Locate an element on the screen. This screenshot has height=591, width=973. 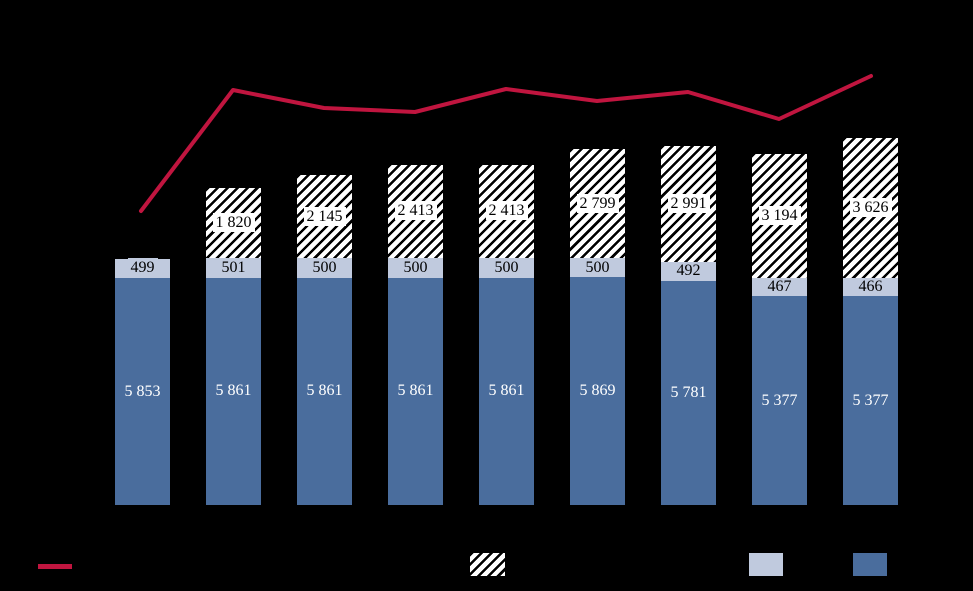
legend-swatch-dark is located at coordinates (870, 564).